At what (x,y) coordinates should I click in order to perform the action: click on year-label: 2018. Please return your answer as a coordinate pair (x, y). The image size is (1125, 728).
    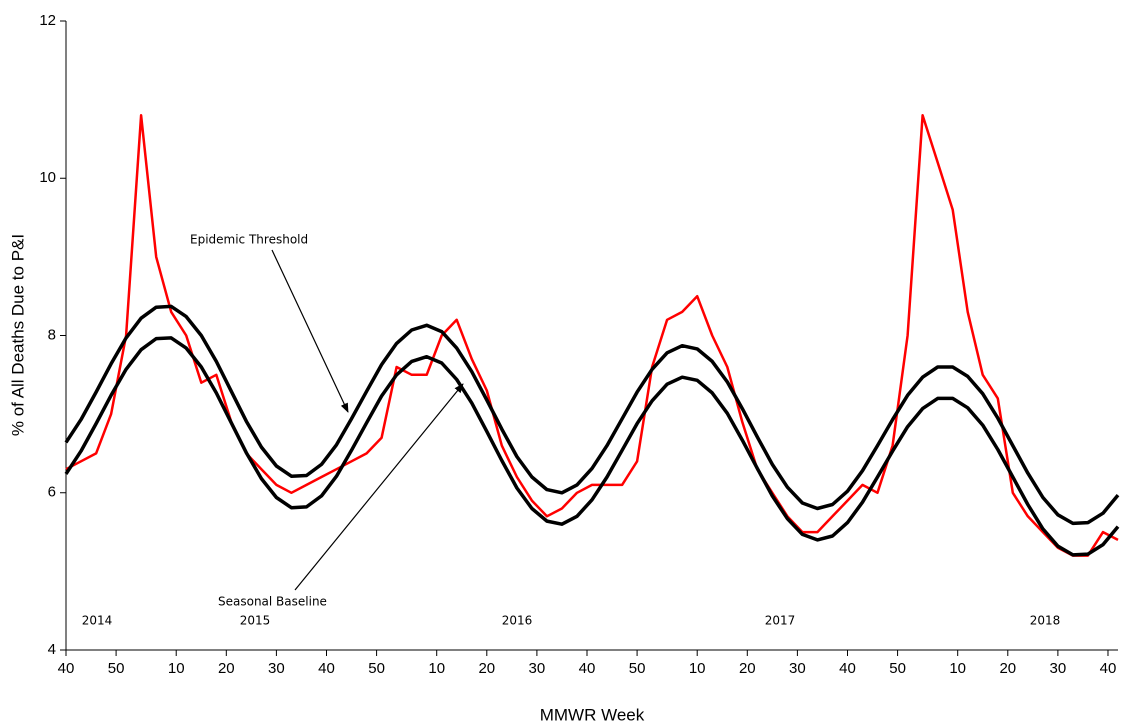
    Looking at the image, I should click on (1045, 621).